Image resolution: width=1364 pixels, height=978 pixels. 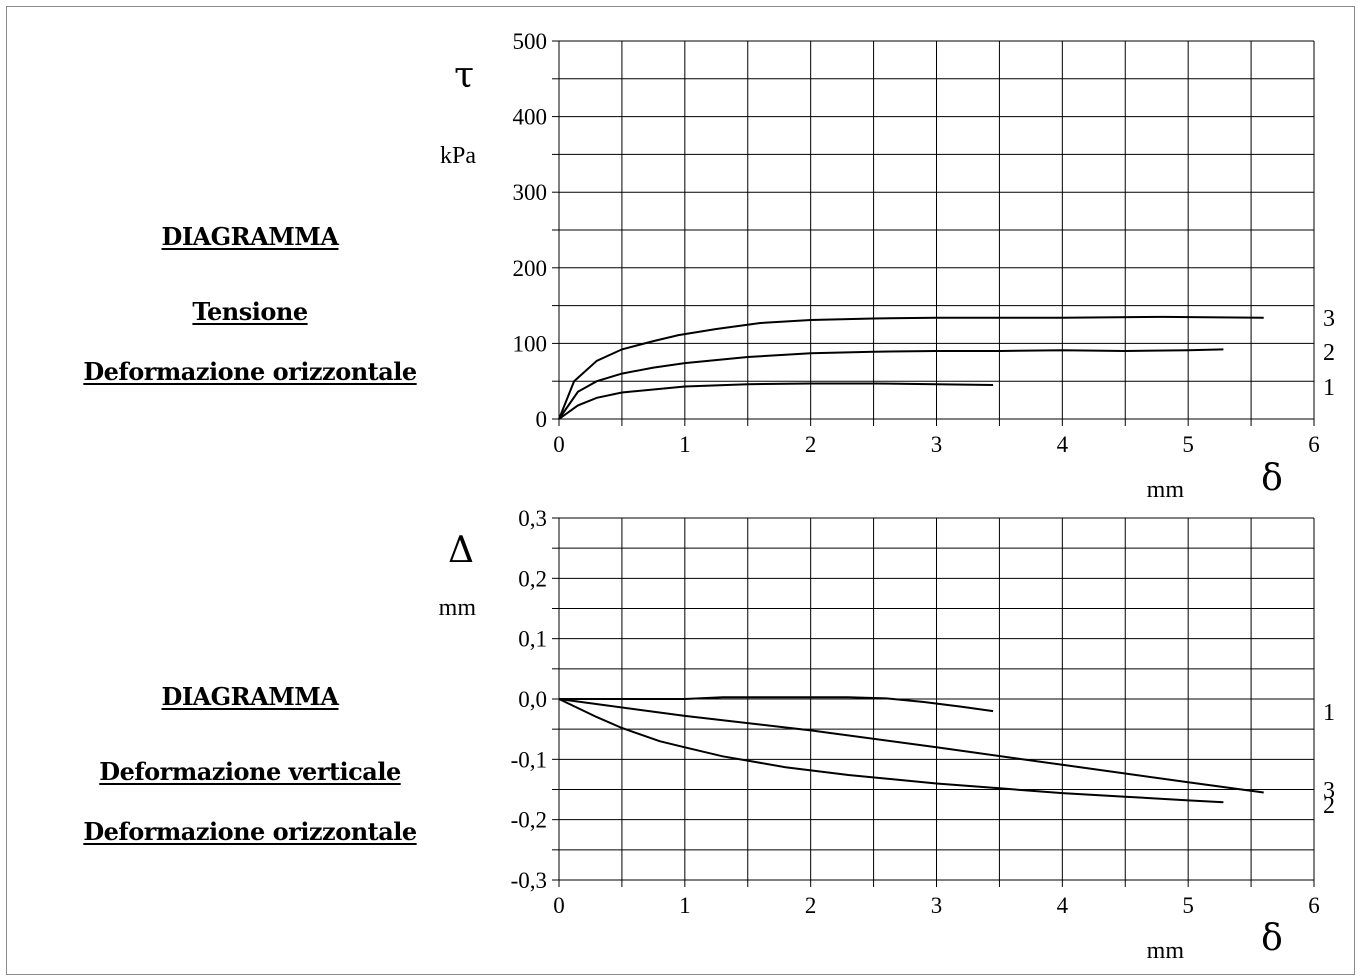 What do you see at coordinates (250, 771) in the screenshot?
I see `bottom-diagram-ylabel-text: Deformazione verticale` at bounding box center [250, 771].